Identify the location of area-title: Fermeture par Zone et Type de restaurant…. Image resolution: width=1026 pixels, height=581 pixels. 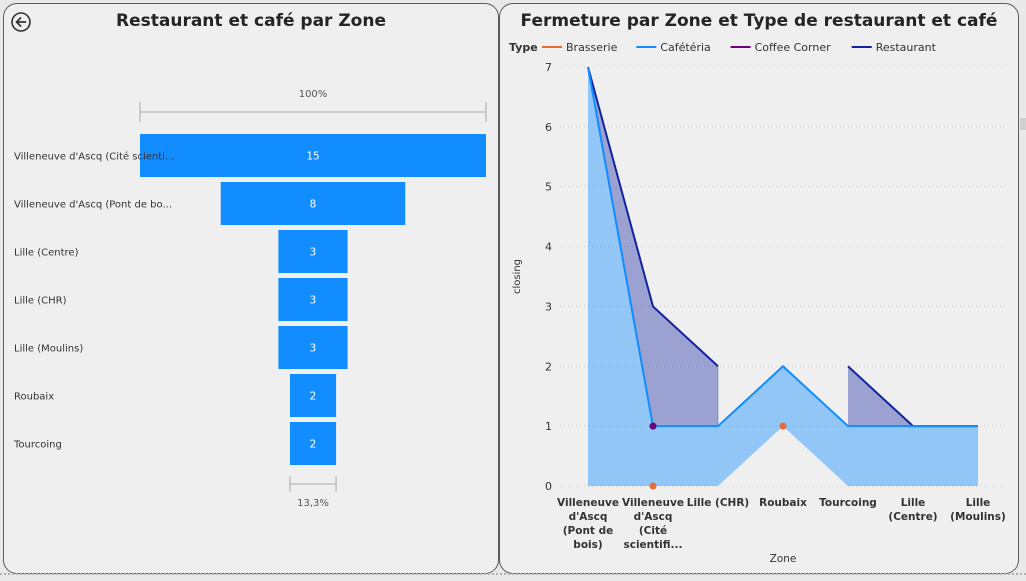
(759, 21).